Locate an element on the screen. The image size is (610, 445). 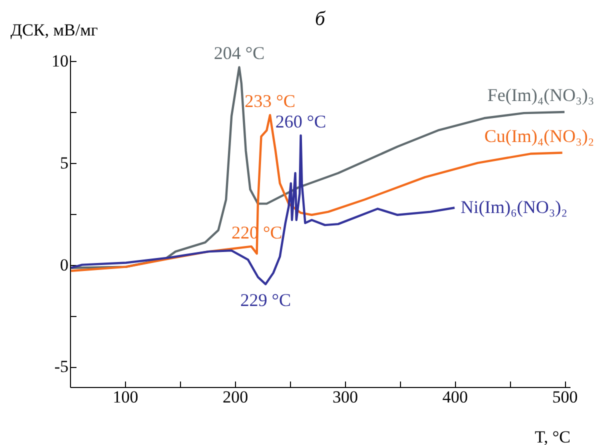
series-label: Ni(Im)₆(NO₃)₂ is located at coordinates (514, 206).